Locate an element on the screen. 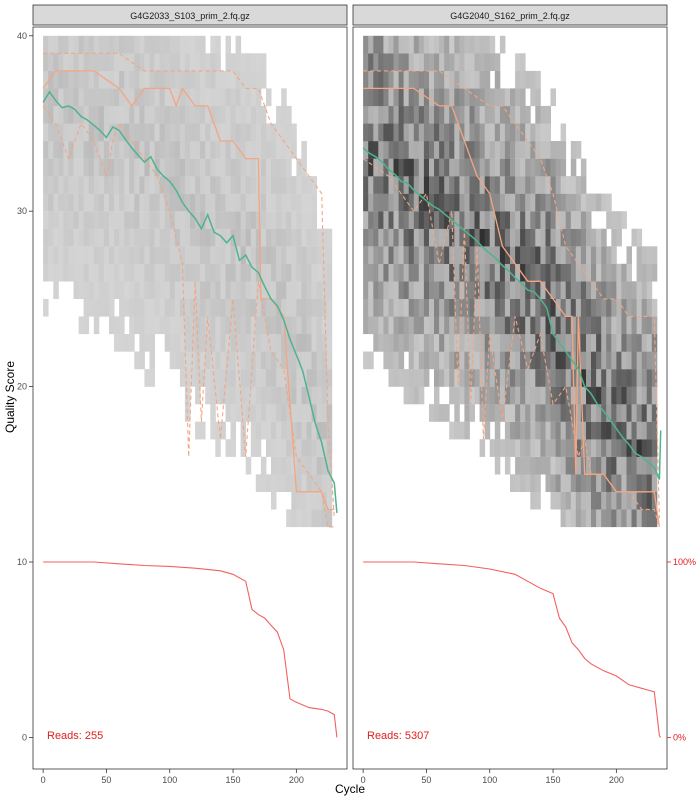 Image resolution: width=700 pixels, height=800 pixels. x-tick-label: 150 is located at coordinates (553, 780).